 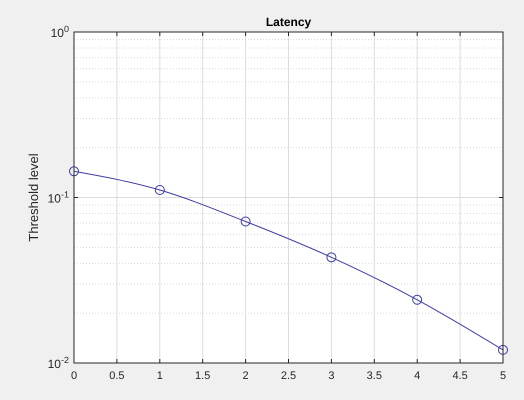 What do you see at coordinates (245, 376) in the screenshot?
I see `x-tick-label: 2` at bounding box center [245, 376].